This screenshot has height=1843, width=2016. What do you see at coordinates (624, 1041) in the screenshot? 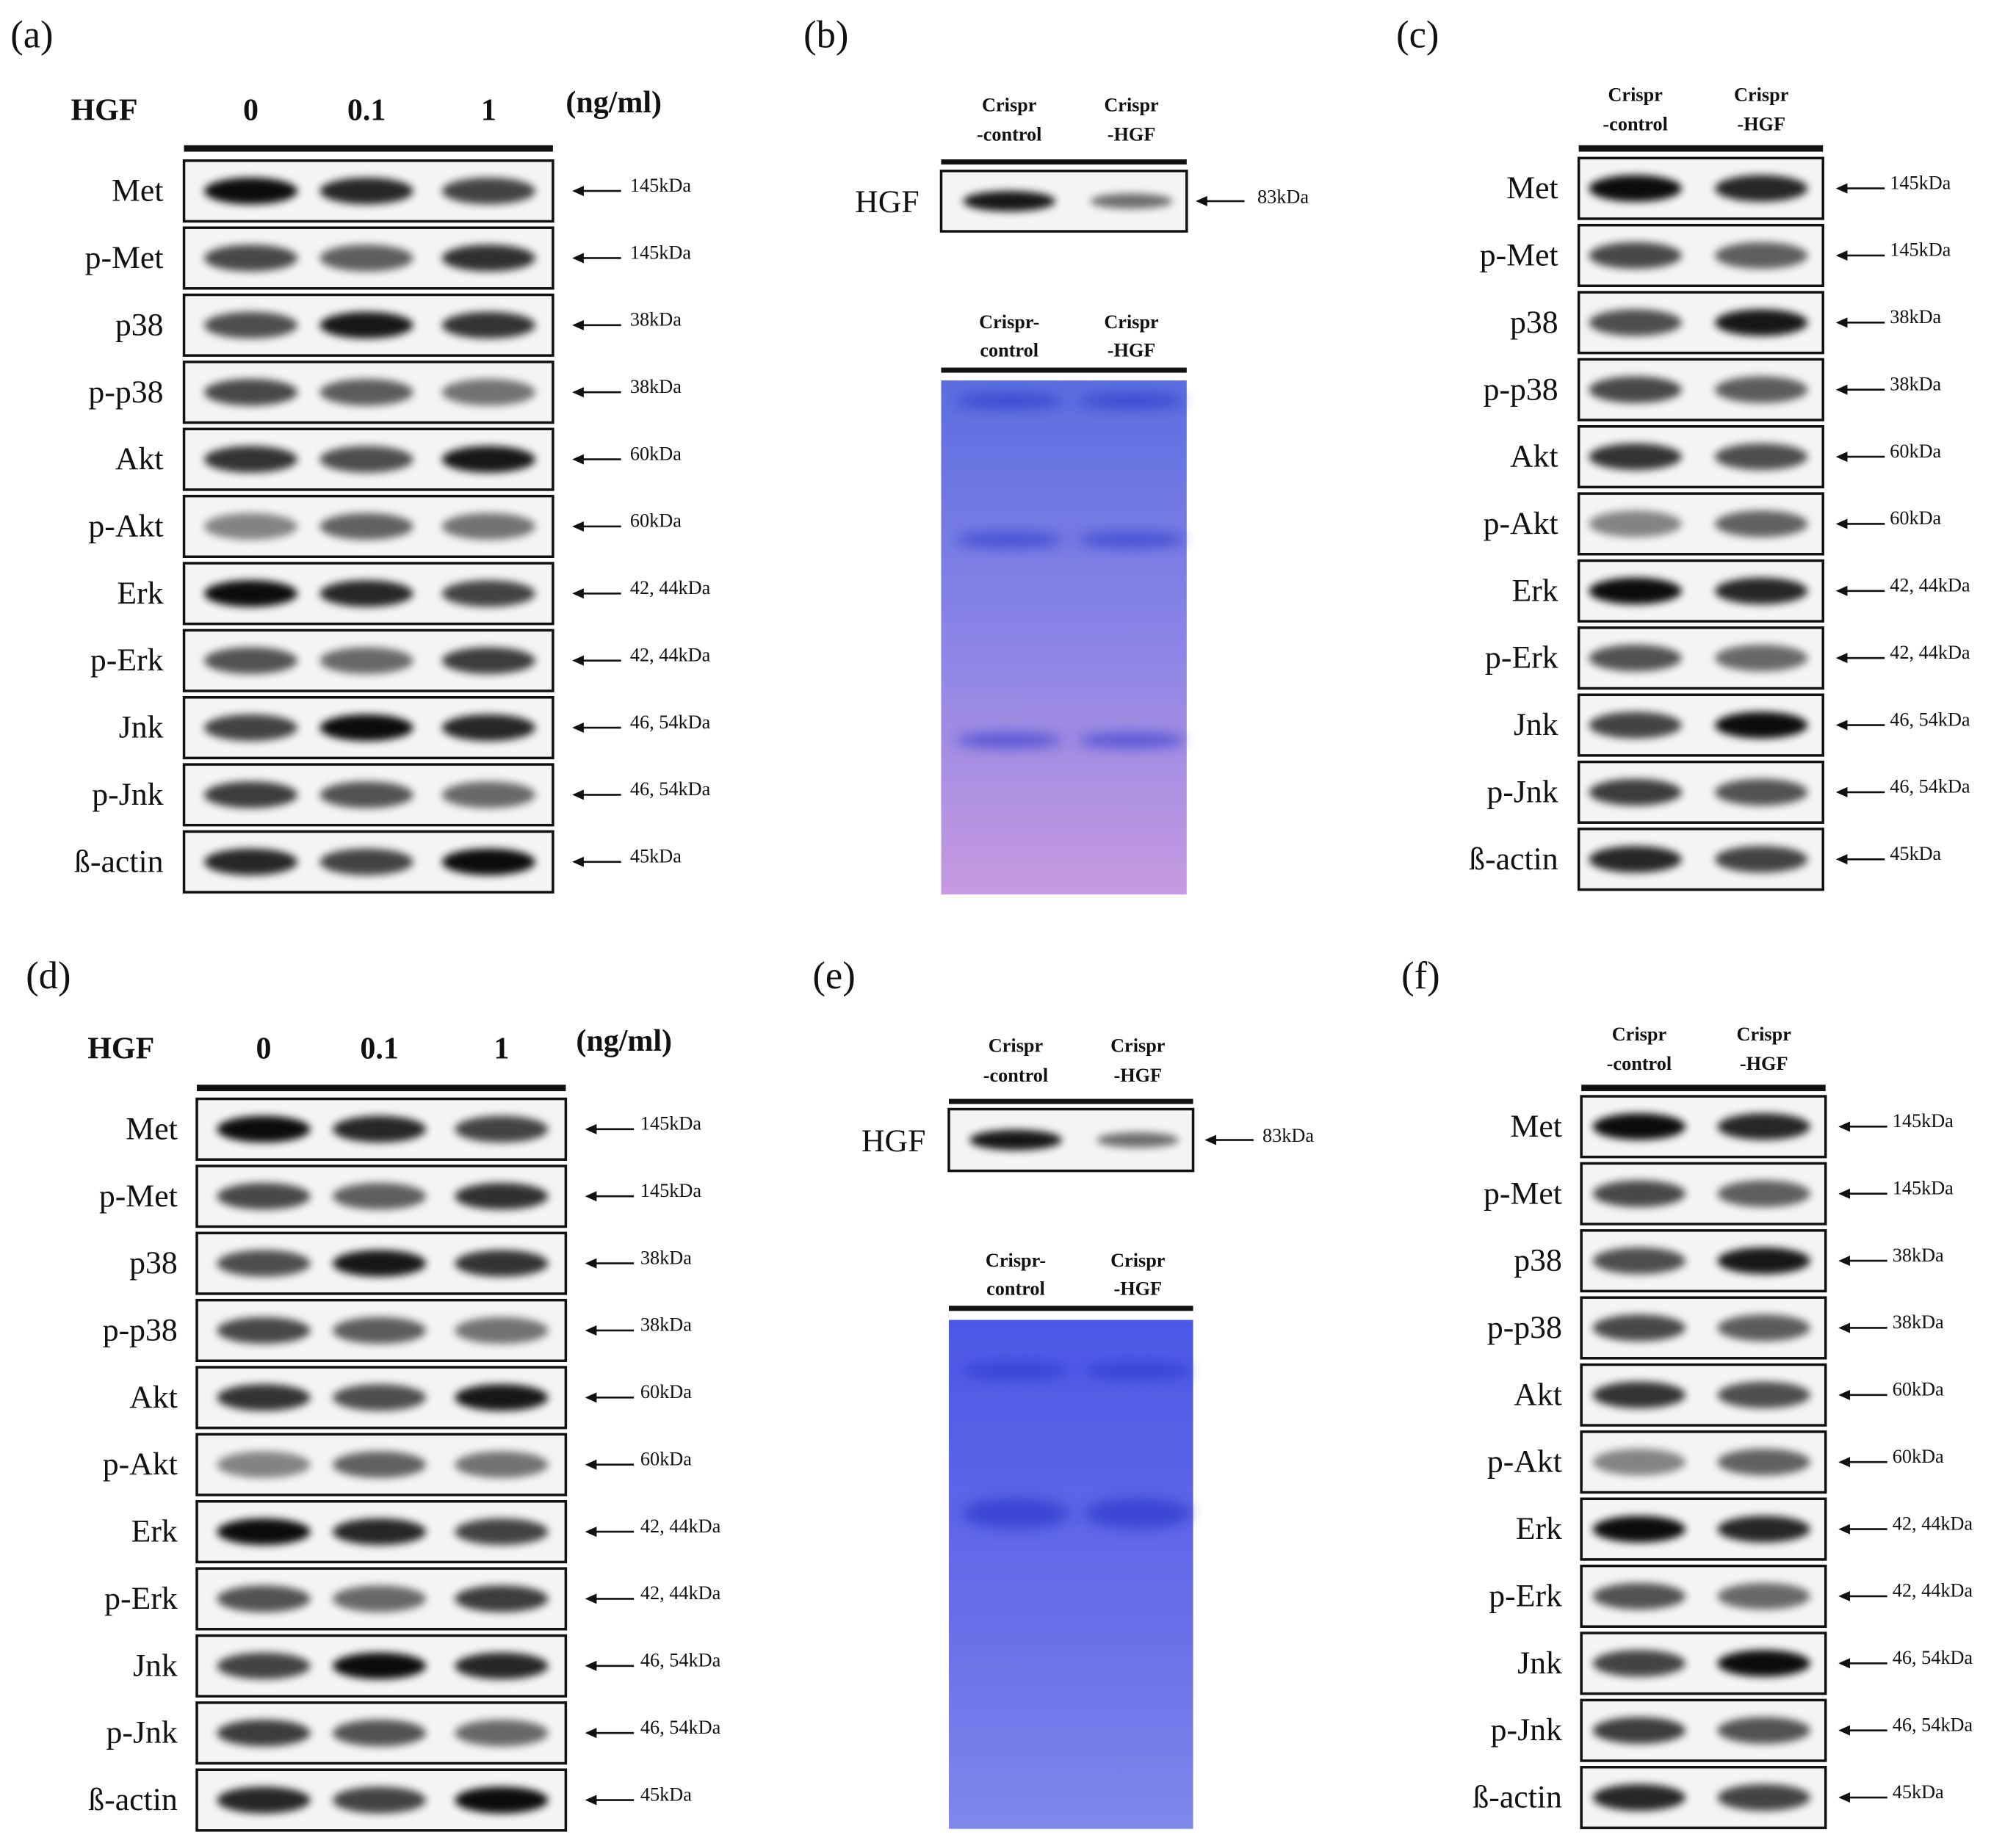
I see `header-unit: (ng/ml)` at bounding box center [624, 1041].